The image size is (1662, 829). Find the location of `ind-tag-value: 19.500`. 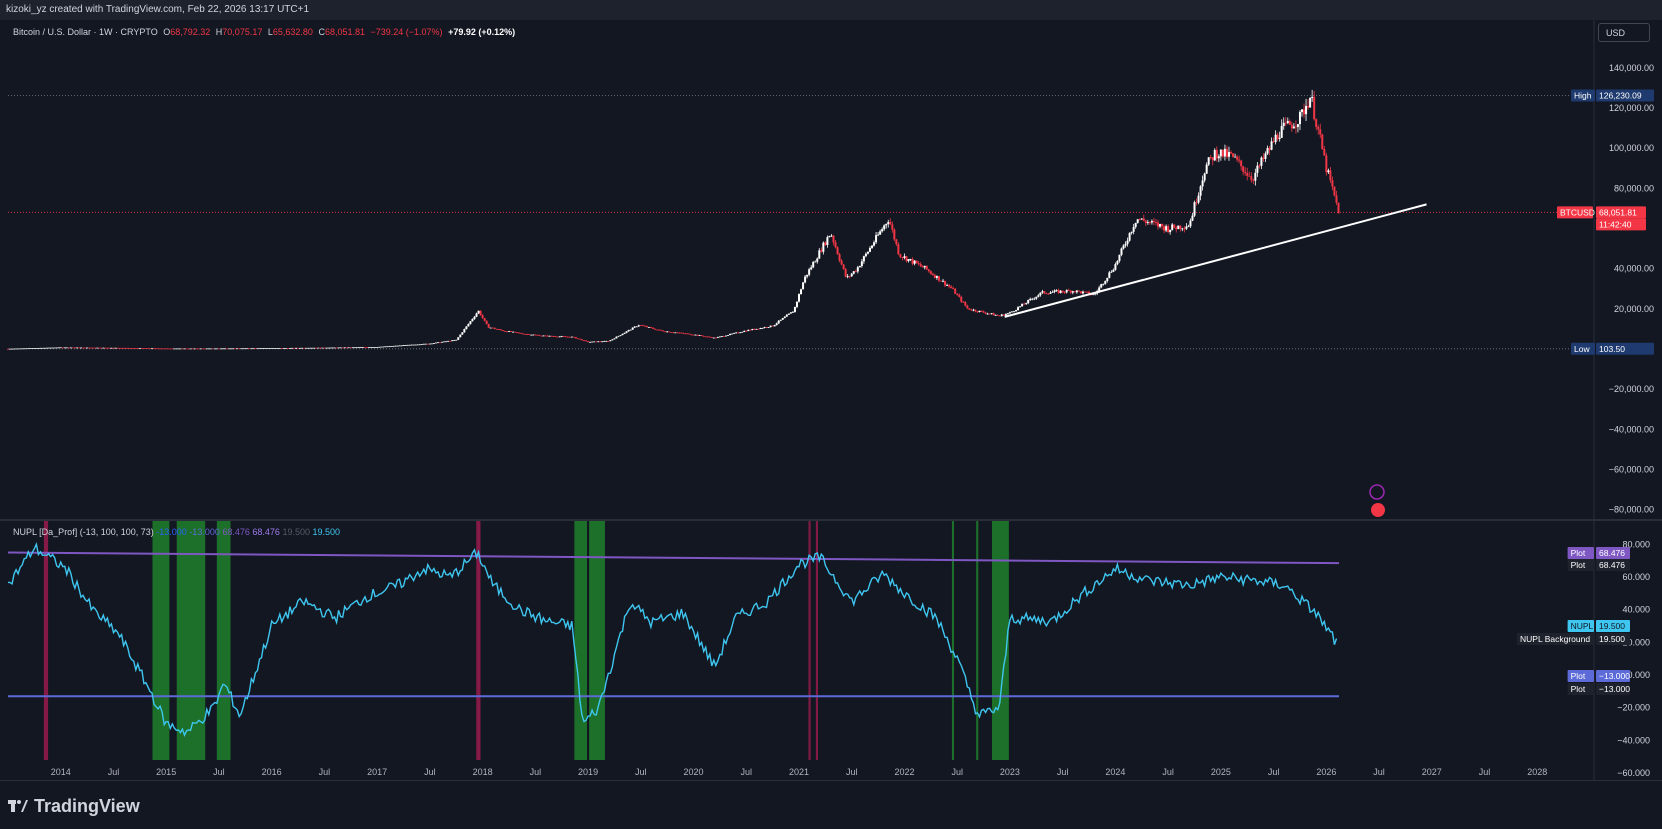

ind-tag-value: 19.500 is located at coordinates (1613, 626).